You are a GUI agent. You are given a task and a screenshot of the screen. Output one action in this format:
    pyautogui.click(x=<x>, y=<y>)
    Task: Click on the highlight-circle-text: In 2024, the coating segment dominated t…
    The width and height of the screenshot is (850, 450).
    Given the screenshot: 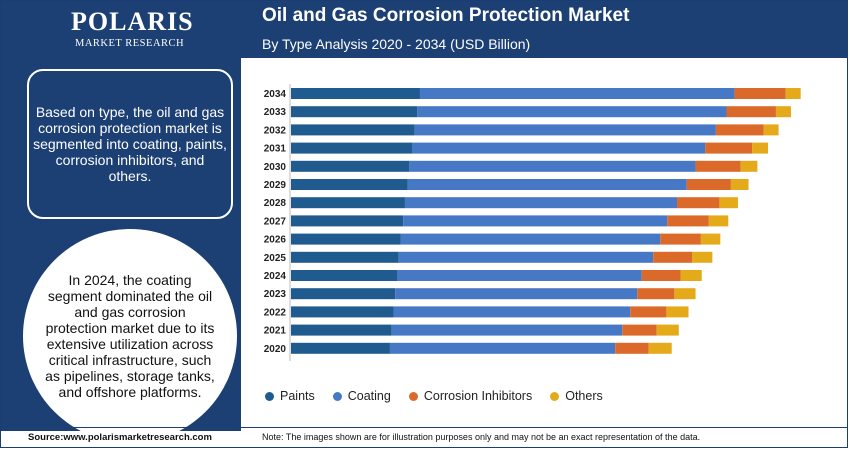 What is the action you would take?
    pyautogui.click(x=130, y=336)
    